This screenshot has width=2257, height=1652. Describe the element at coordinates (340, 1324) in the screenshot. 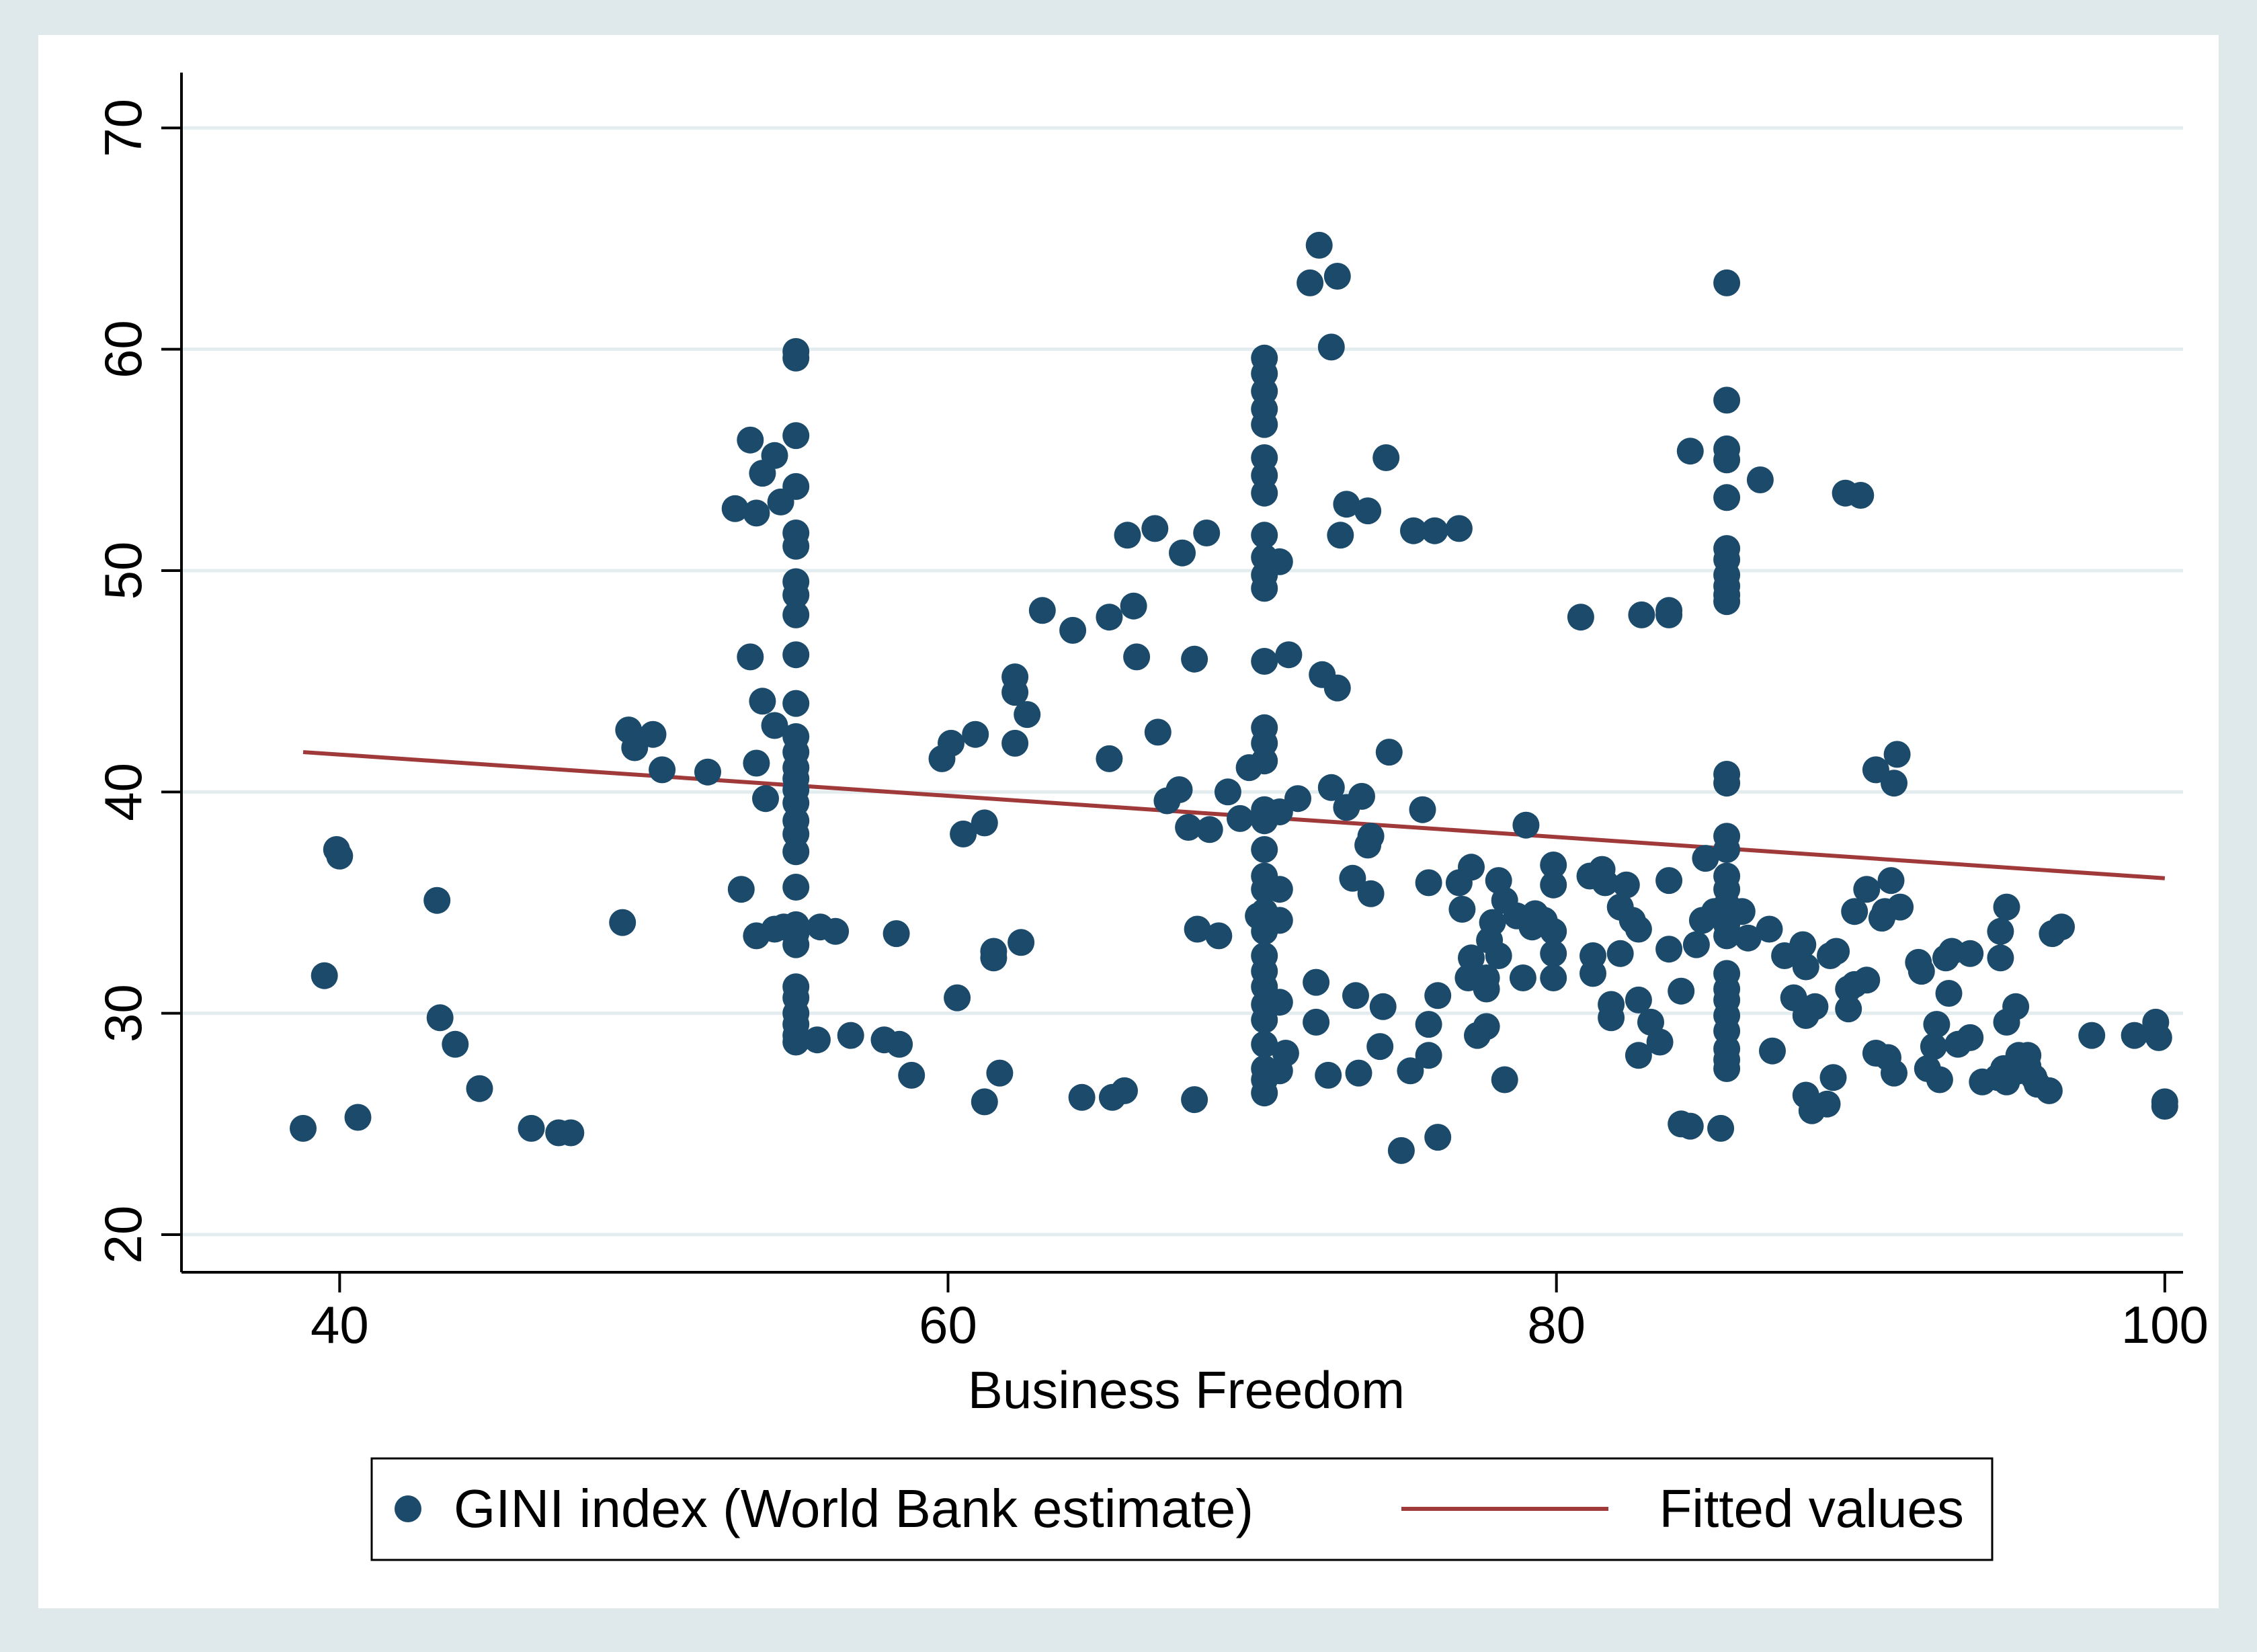

I see `x-tick-label: 40` at that location.